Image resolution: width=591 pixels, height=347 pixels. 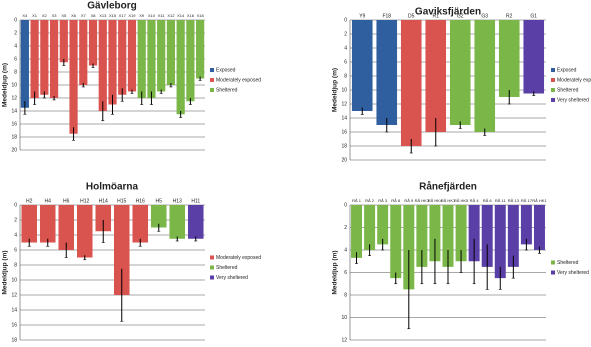 What do you see at coordinates (509, 16) in the screenshot?
I see `x-tick-label: R2` at bounding box center [509, 16].